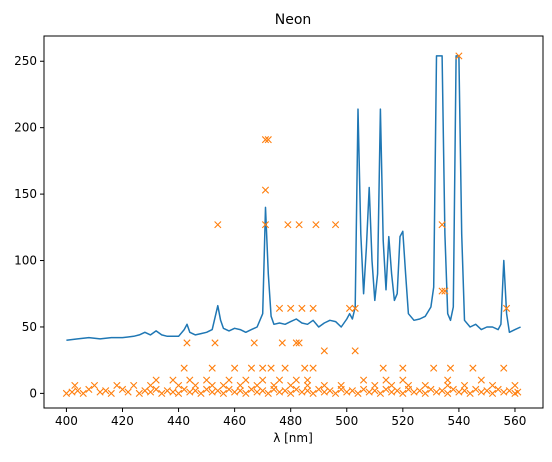 This screenshot has width=552, height=462. What do you see at coordinates (290, 421) in the screenshot?
I see `x-tick-label: 480` at bounding box center [290, 421].